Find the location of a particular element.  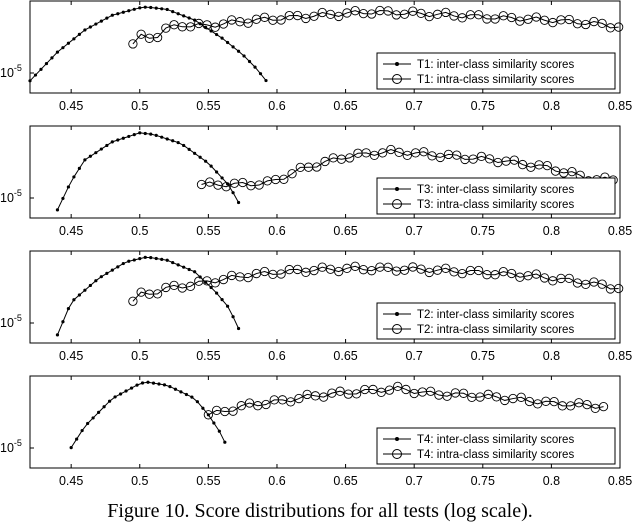

x-tick-label: 0.5 is located at coordinates (139, 356).